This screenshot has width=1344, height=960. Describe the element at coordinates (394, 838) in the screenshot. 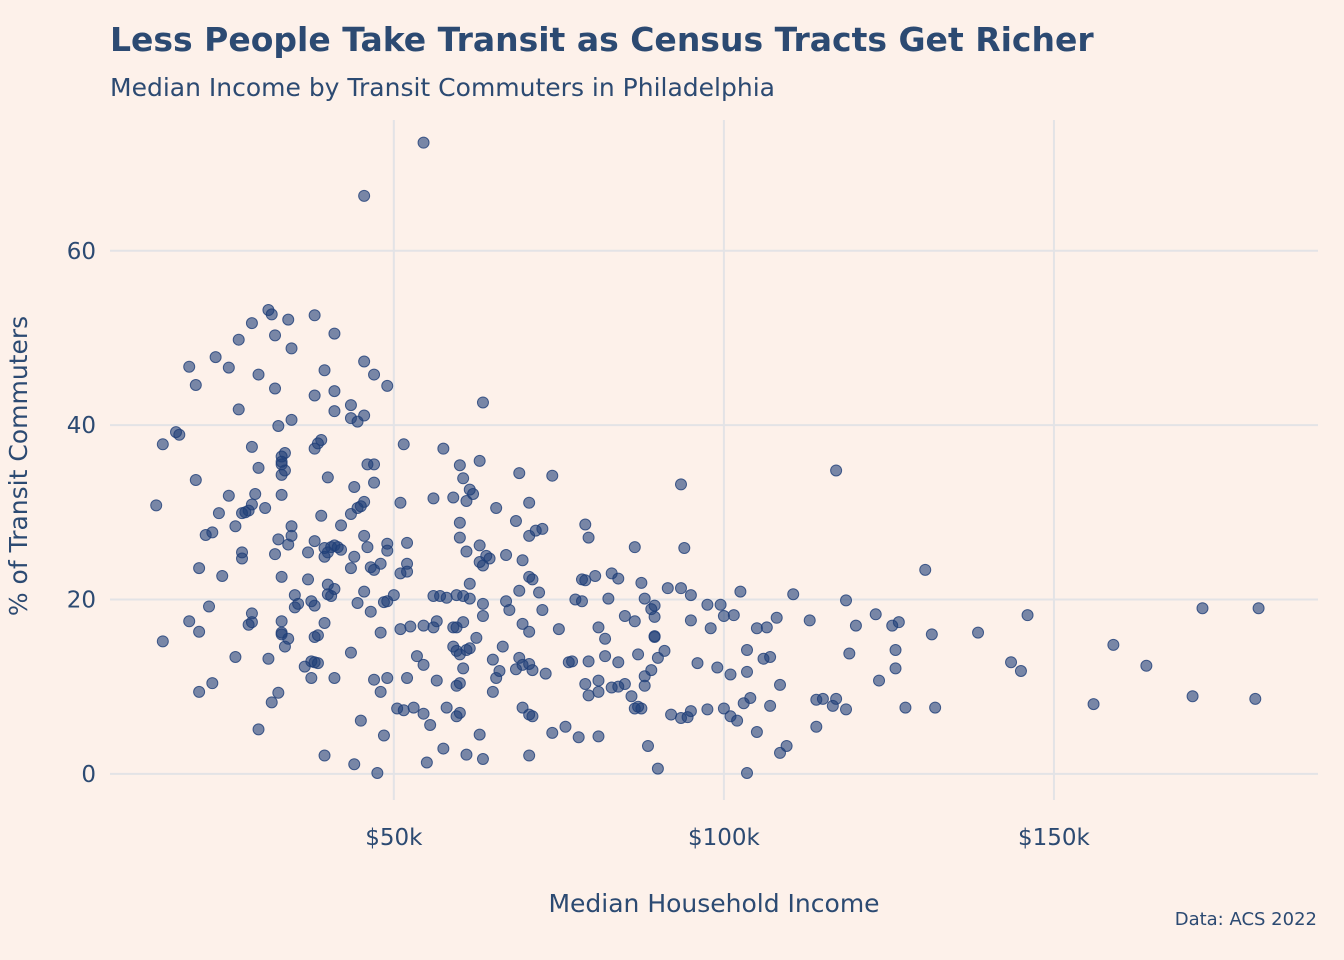

I see `x-tick-label: $50k` at that location.